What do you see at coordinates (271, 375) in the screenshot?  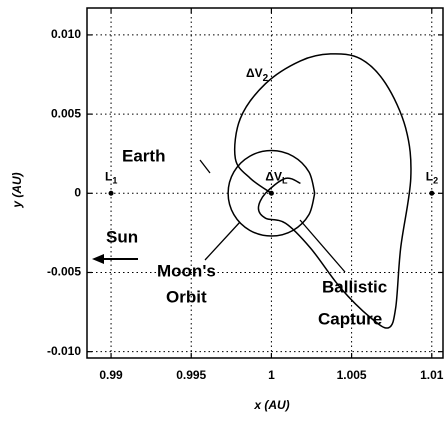 I see `x-tick-label: 1` at bounding box center [271, 375].